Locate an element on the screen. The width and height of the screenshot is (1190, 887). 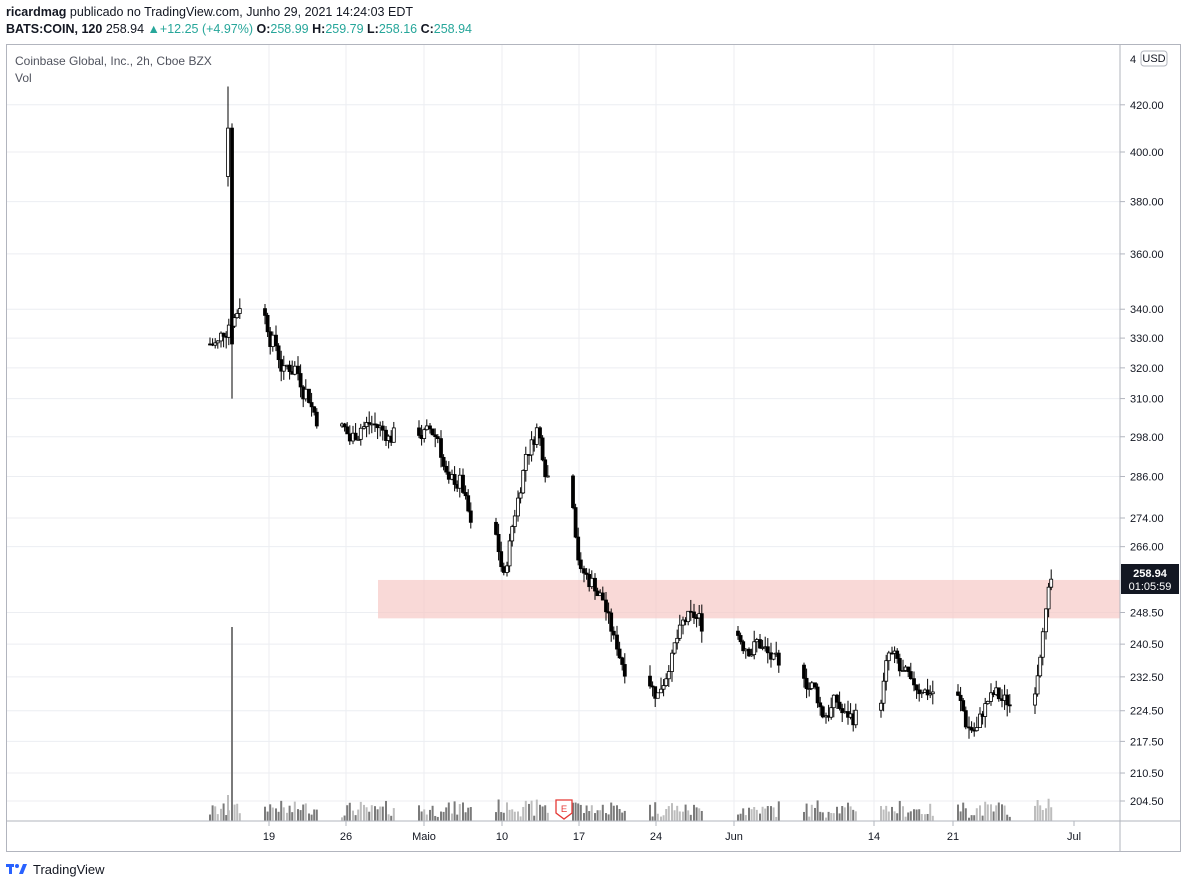
footer: TradingView is located at coordinates (55, 869).